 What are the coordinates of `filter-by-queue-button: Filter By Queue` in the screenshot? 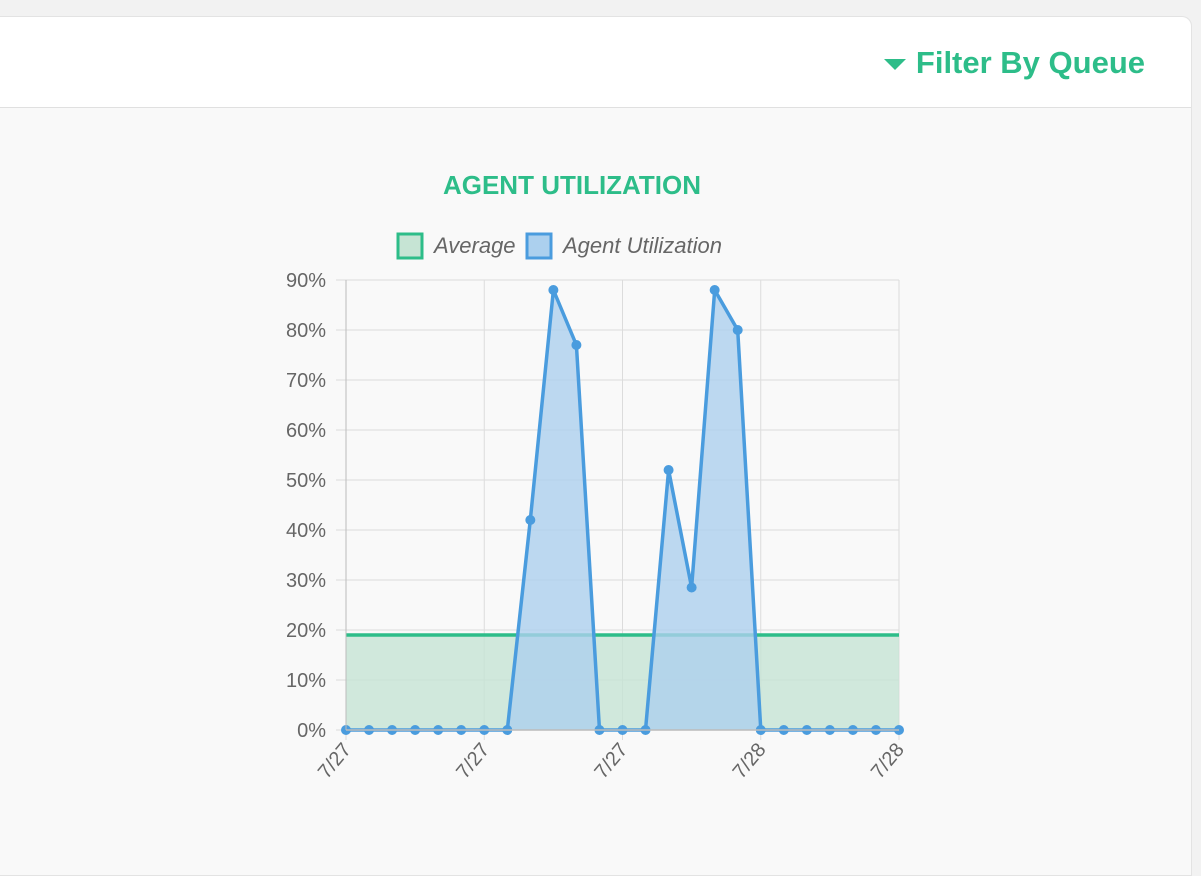 It's located at (1014, 63).